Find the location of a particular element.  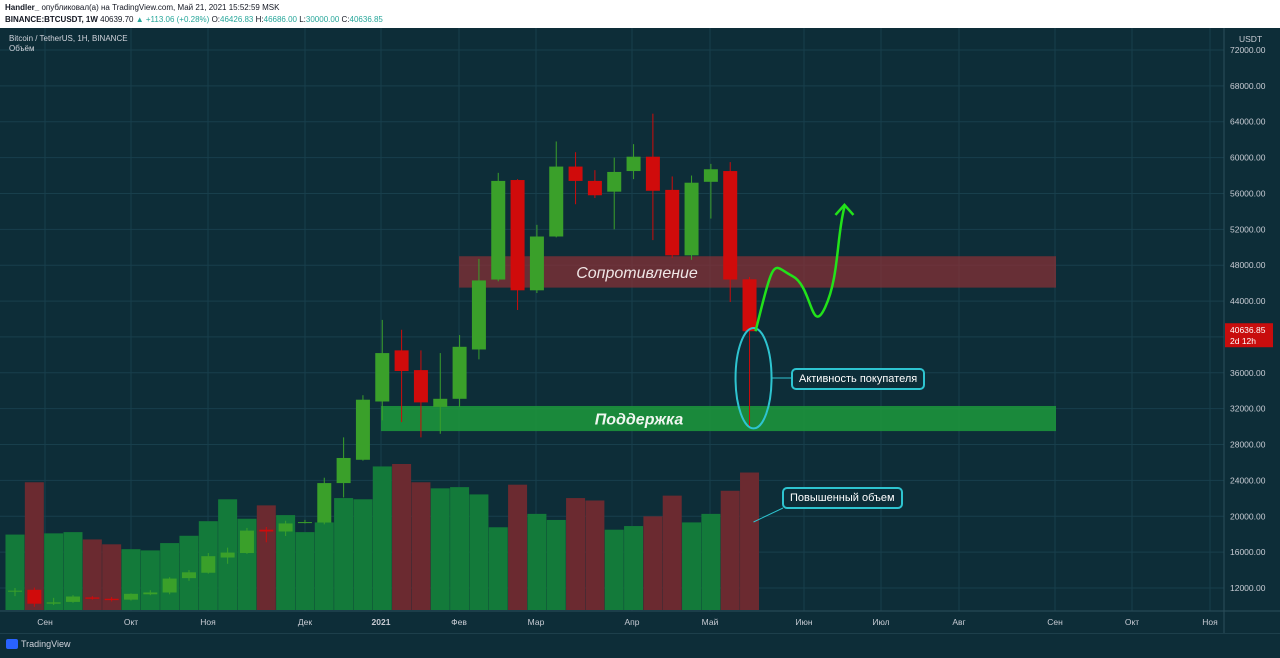

x-tick-label: Мар is located at coordinates (536, 622).